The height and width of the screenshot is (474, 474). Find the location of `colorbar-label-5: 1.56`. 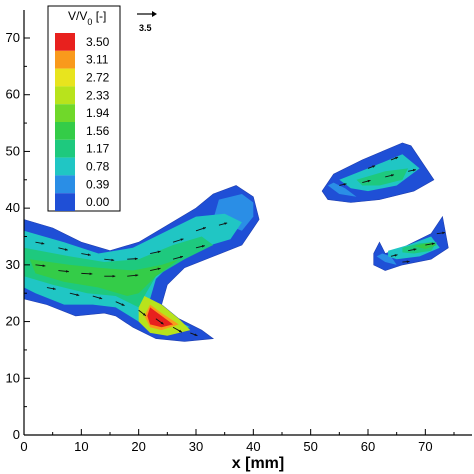

colorbar-label-5: 1.56 is located at coordinates (98, 131).